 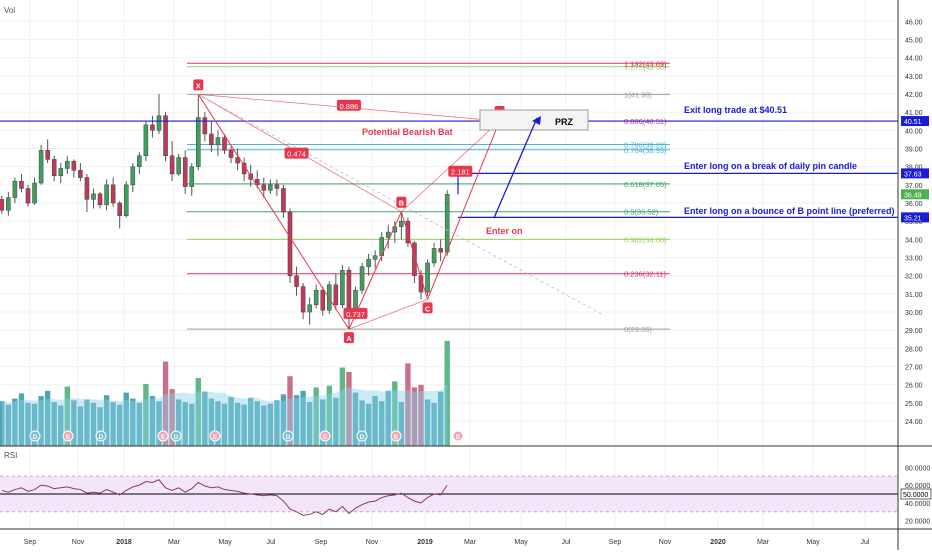 I want to click on x-tick-label: 2019, so click(x=425, y=542).